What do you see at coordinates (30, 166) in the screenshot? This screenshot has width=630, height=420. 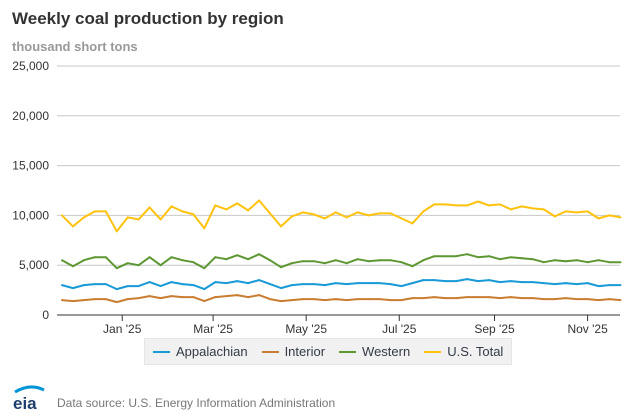 I see `y-tick-label: 15,000` at bounding box center [30, 166].